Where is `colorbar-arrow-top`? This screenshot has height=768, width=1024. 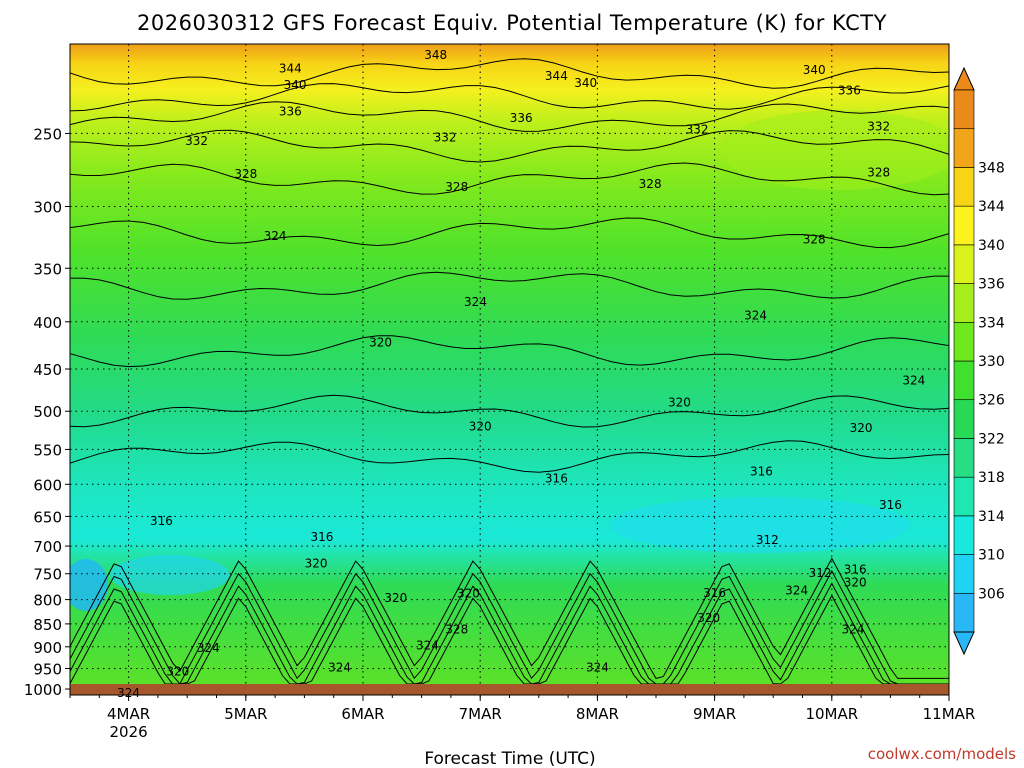 colorbar-arrow-top is located at coordinates (964, 78).